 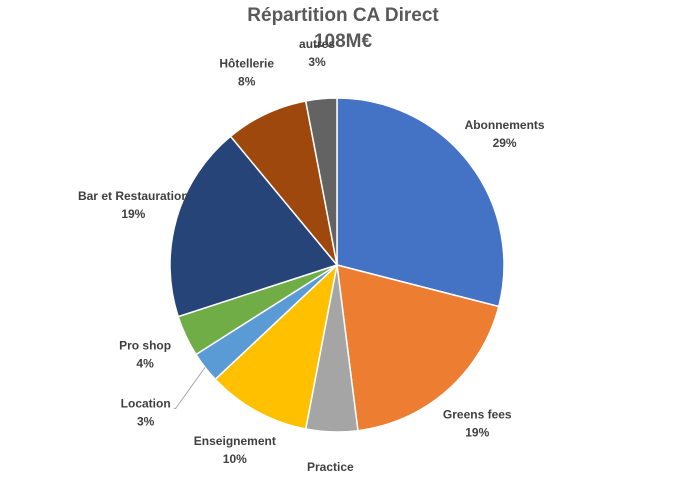 I want to click on slice-label: Practice, so click(x=330, y=467).